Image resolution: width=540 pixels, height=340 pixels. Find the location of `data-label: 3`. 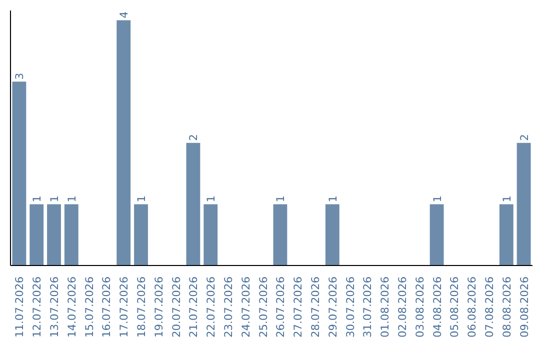

data-label: 3 is located at coordinates (19, 76).